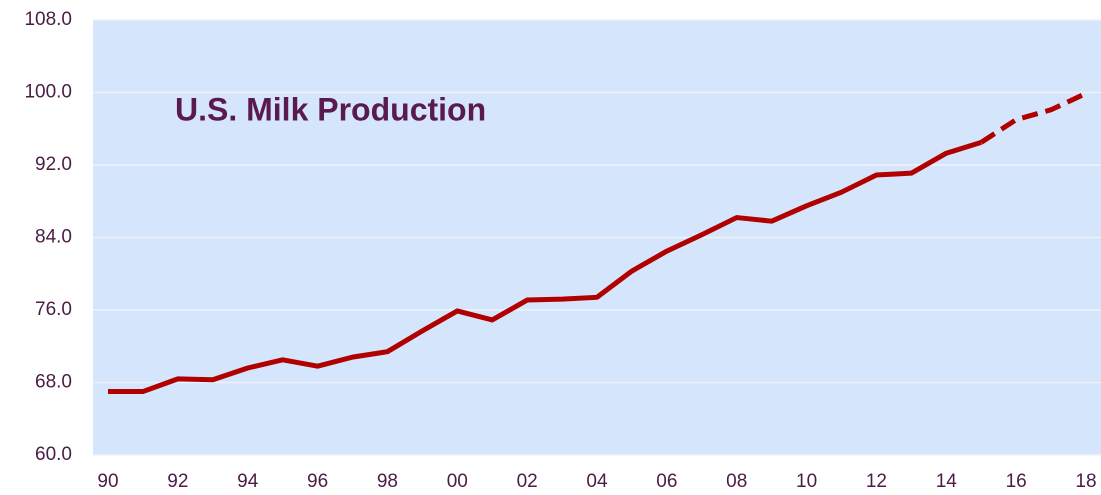 The height and width of the screenshot is (495, 1101). I want to click on x-tick-label: 06, so click(666, 481).